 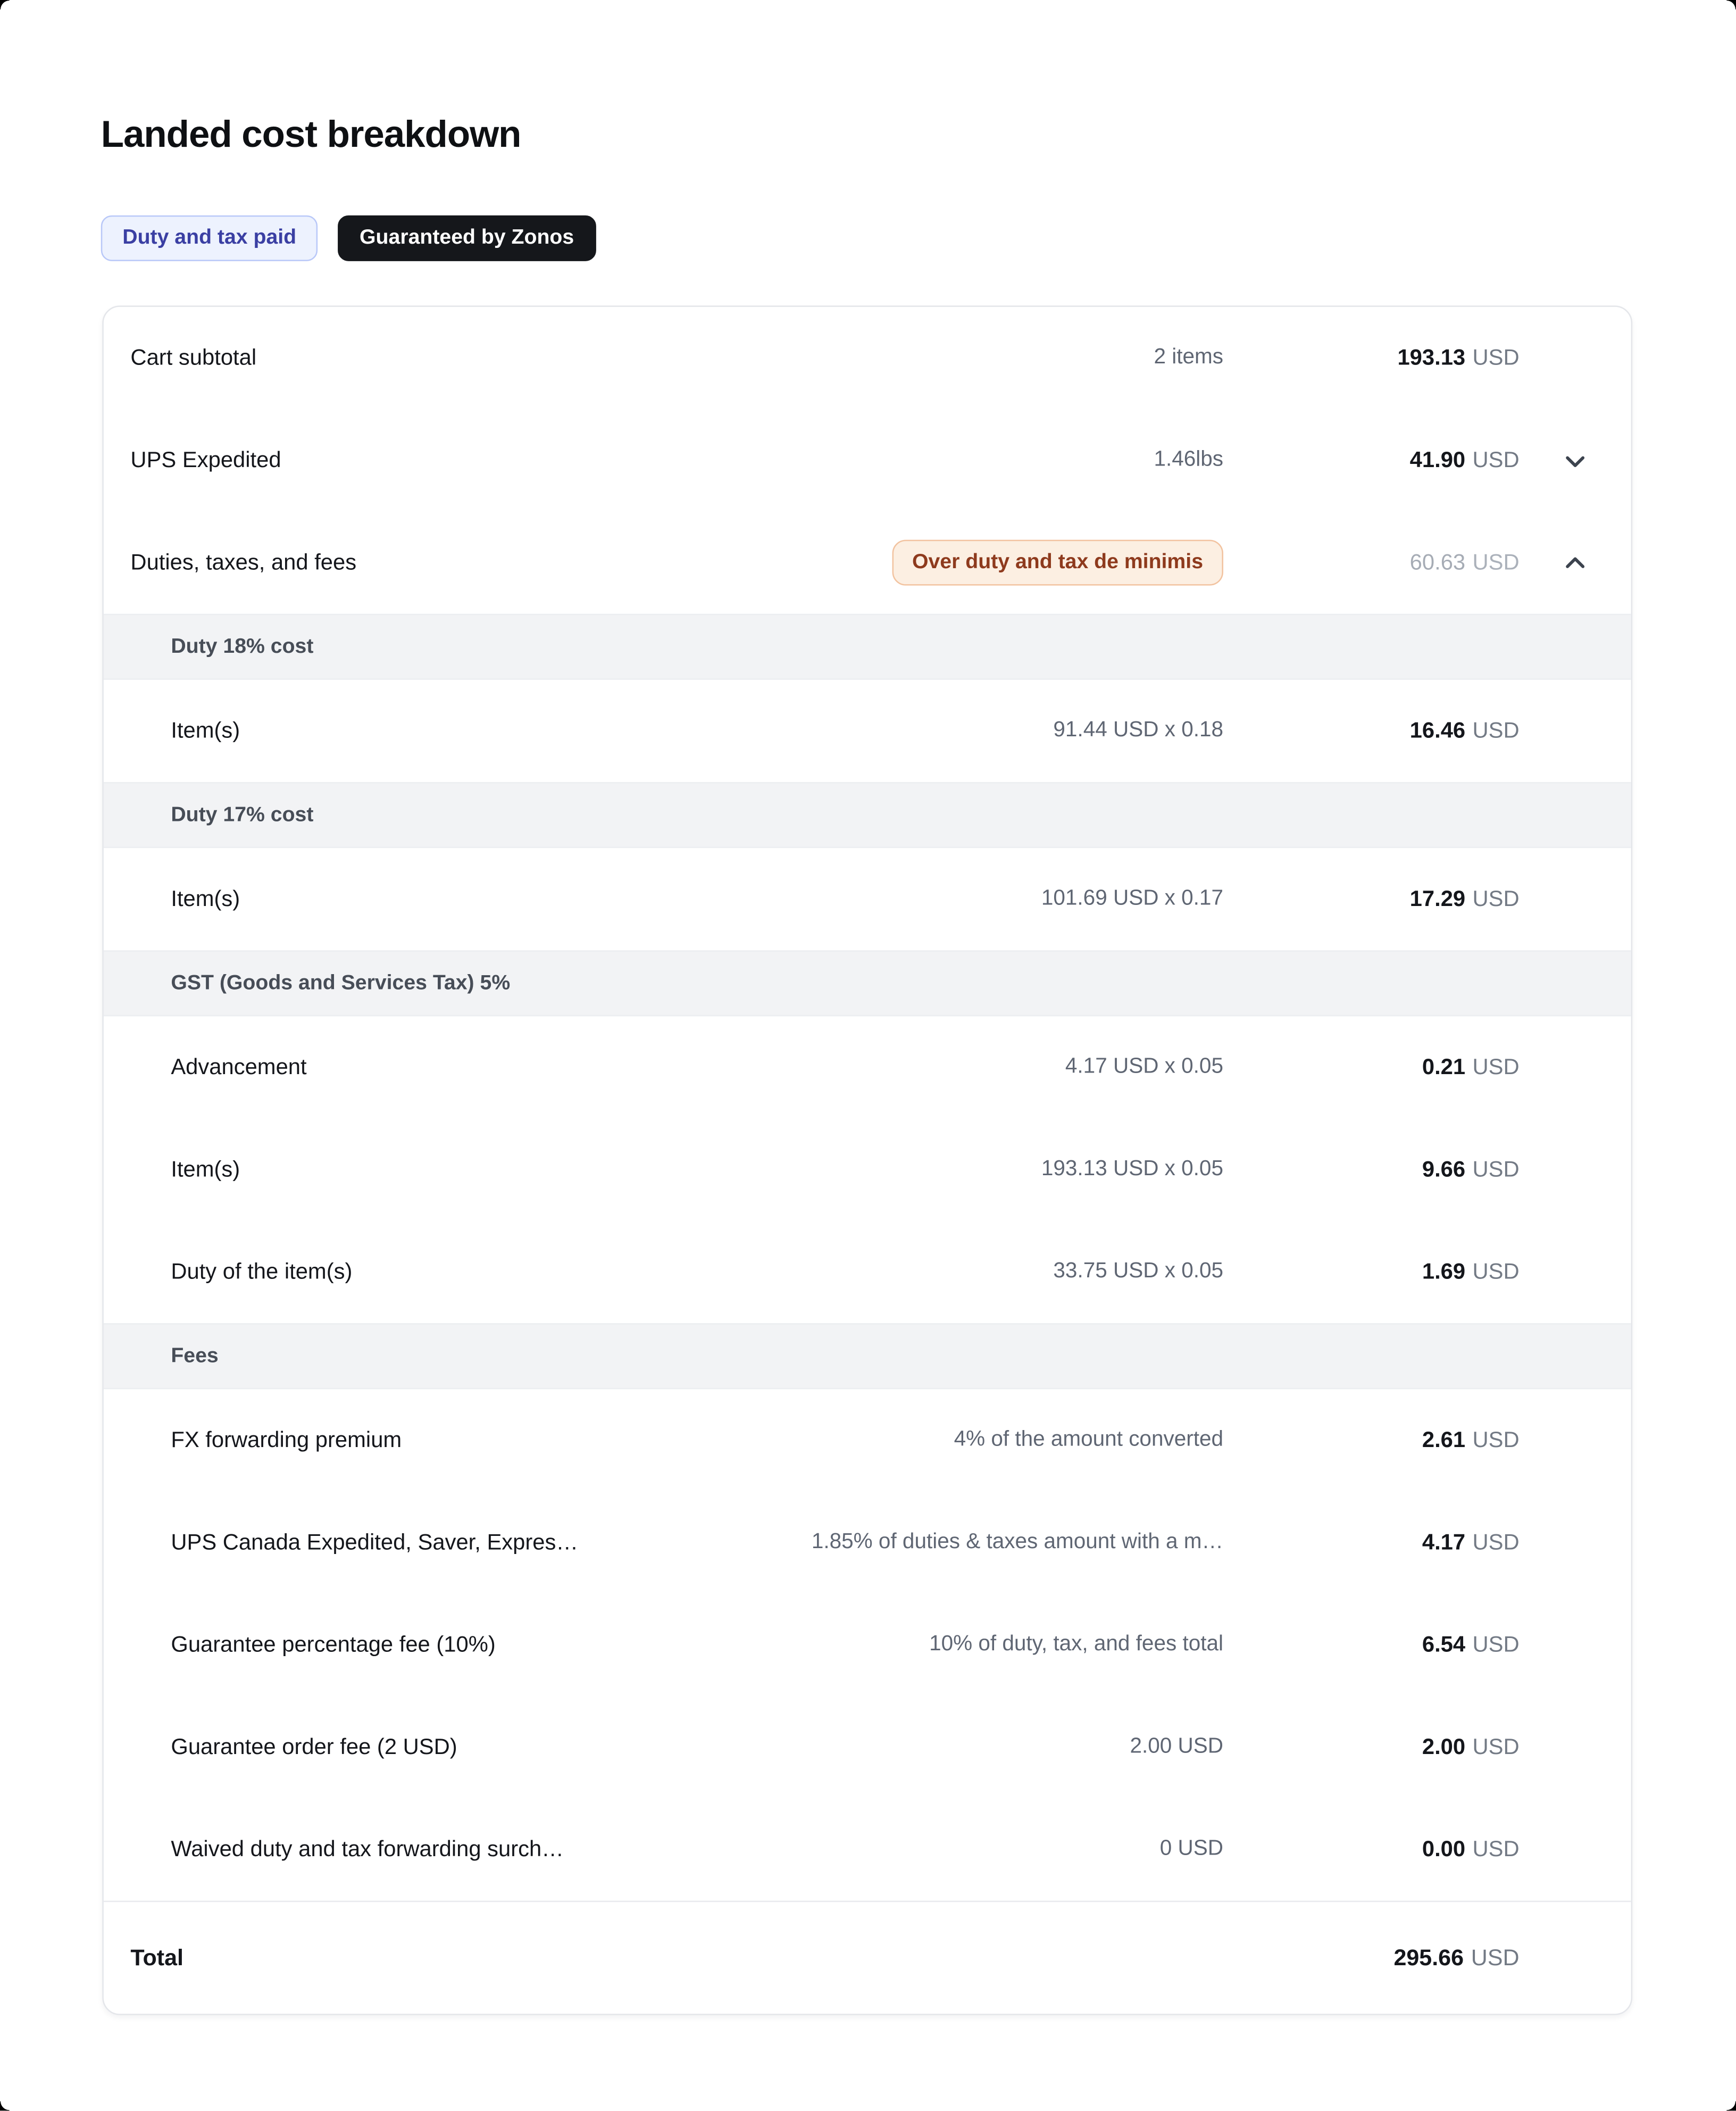 What do you see at coordinates (286, 1439) in the screenshot?
I see `row-label: FX forwarding premium` at bounding box center [286, 1439].